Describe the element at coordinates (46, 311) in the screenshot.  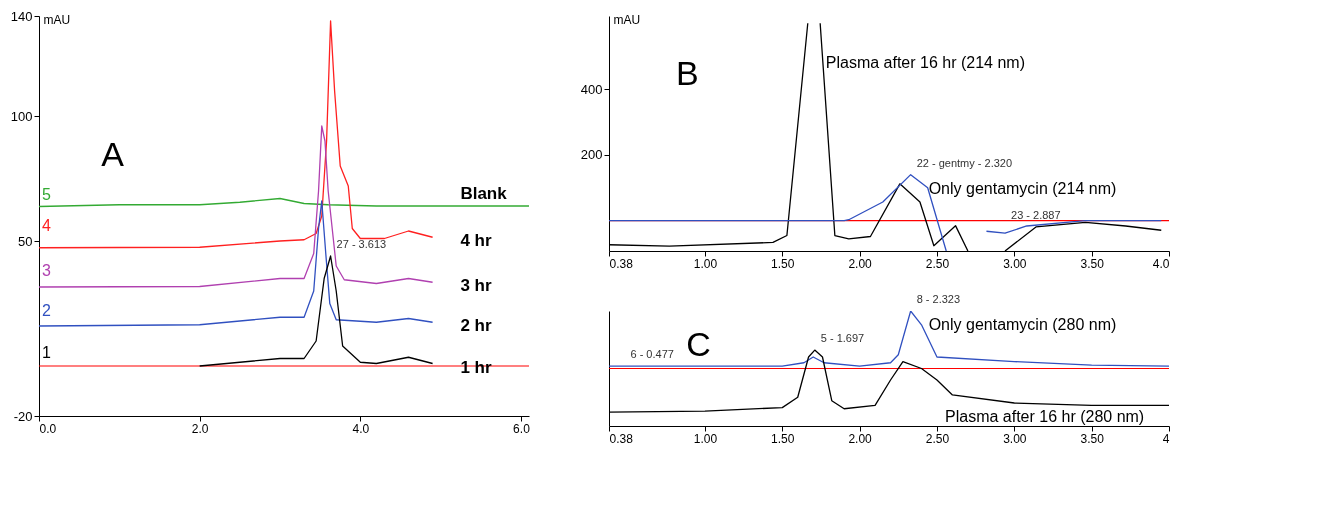
I see `annotation: 2` at that location.